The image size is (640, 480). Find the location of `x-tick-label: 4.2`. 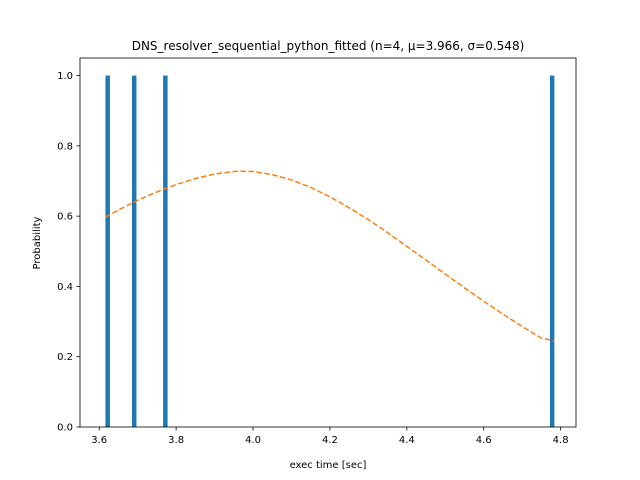

x-tick-label: 4.2 is located at coordinates (330, 440).